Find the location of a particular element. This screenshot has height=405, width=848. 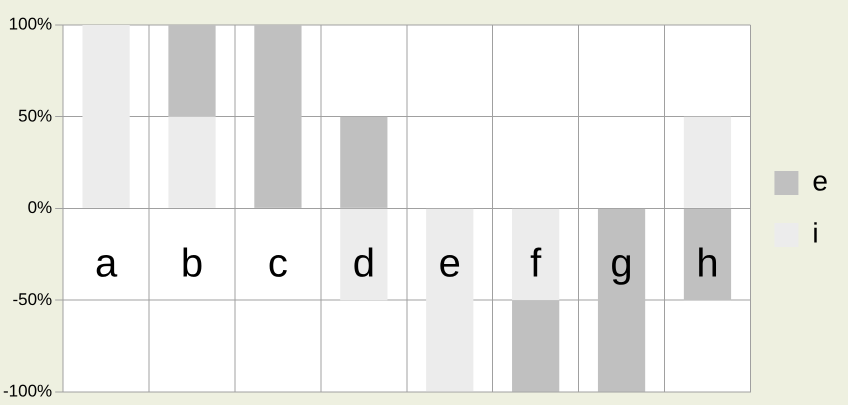

x-tick-label: b is located at coordinates (192, 263).